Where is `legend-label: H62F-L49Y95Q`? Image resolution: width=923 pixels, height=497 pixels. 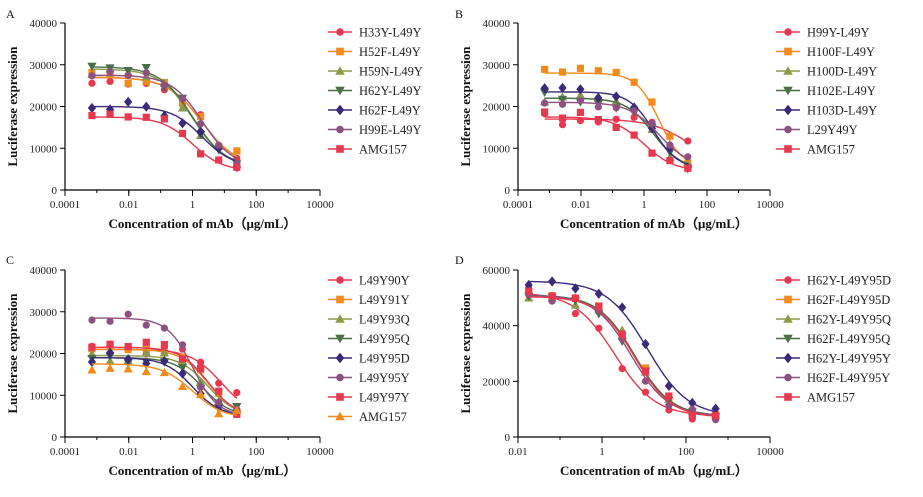
legend-label: H62F-L49Y95Q is located at coordinates (848, 339).